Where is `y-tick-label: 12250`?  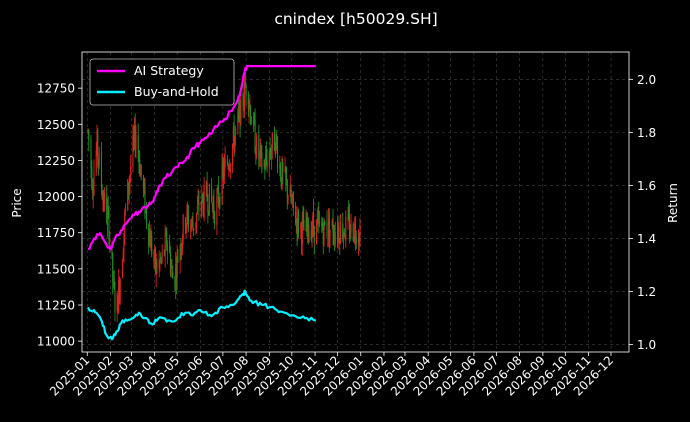
y-tick-label: 12250 is located at coordinates (56, 161).